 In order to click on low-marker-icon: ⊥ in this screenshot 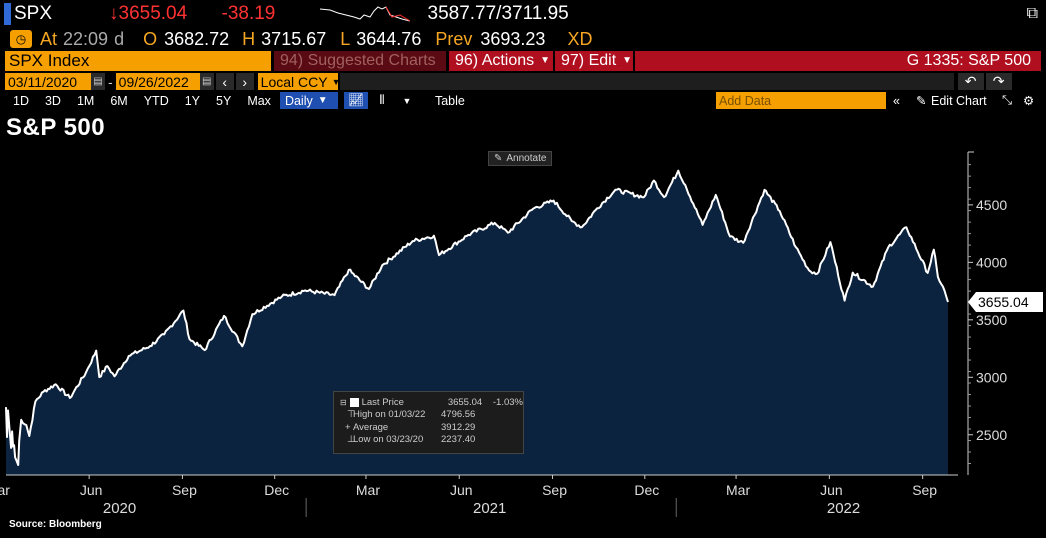, I will do `click(351, 440)`.